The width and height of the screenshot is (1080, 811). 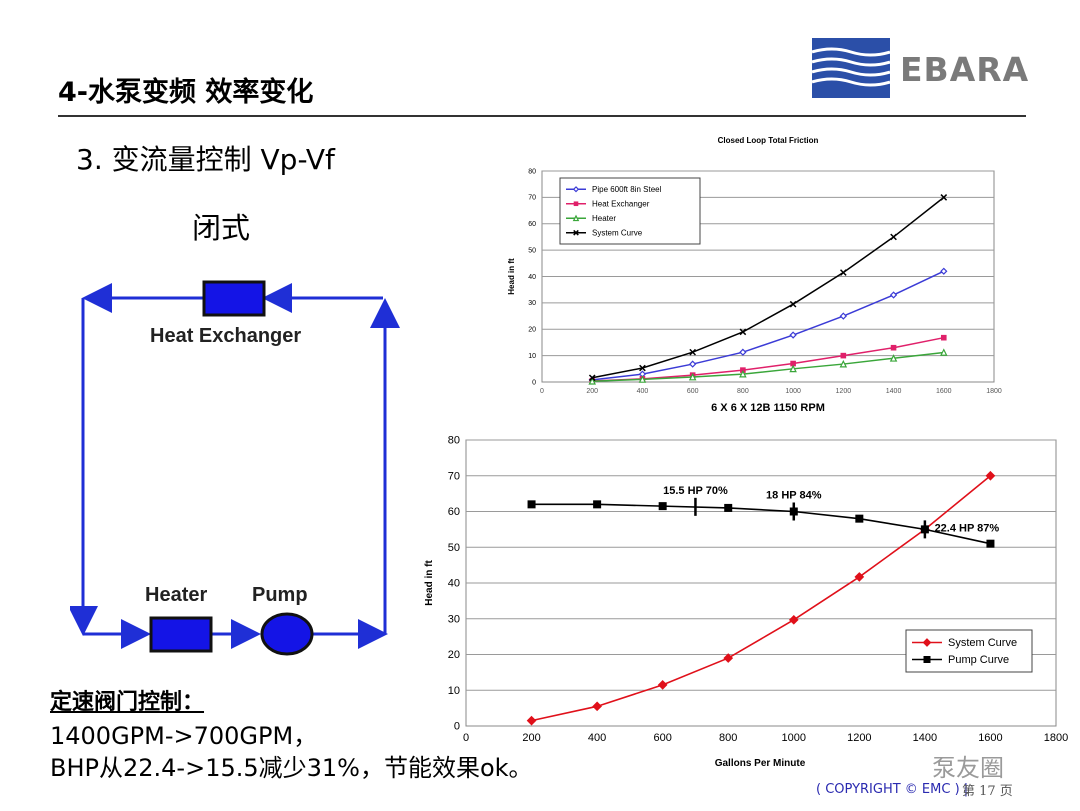 I want to click on x-tick-label: 200, so click(x=531, y=738).